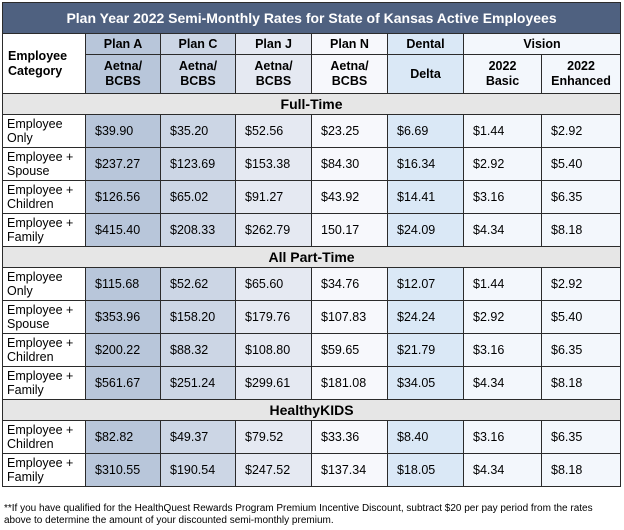  I want to click on plan-n-rate-cell: $43.92, so click(349, 197).